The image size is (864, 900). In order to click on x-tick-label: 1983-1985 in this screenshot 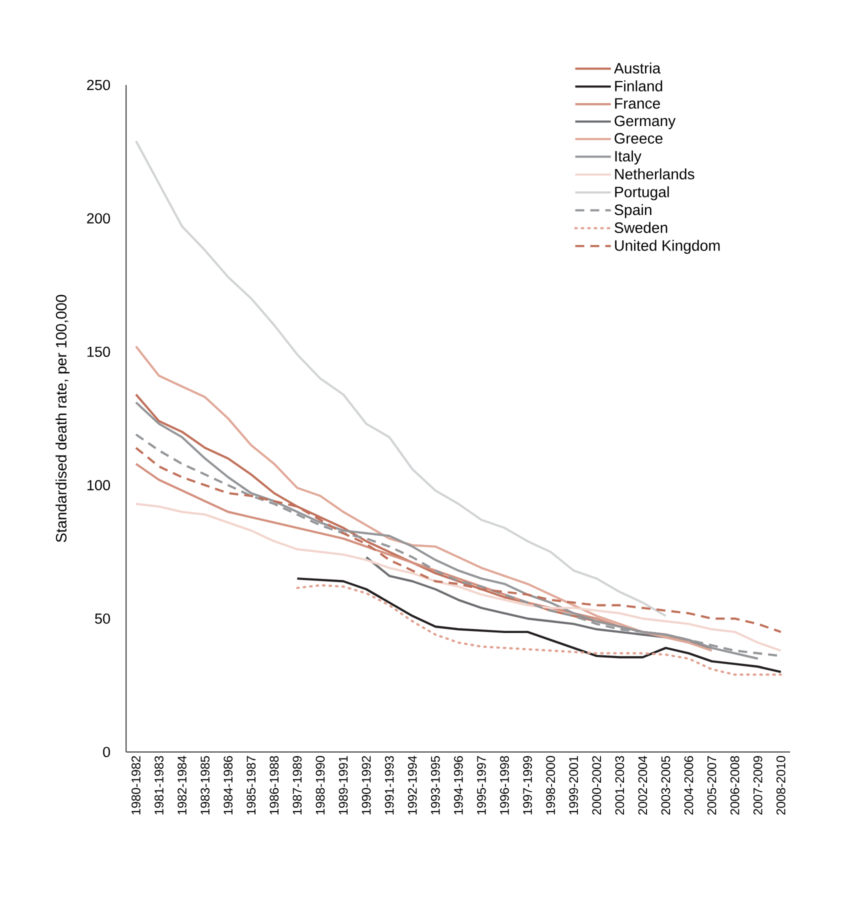, I will do `click(205, 785)`.